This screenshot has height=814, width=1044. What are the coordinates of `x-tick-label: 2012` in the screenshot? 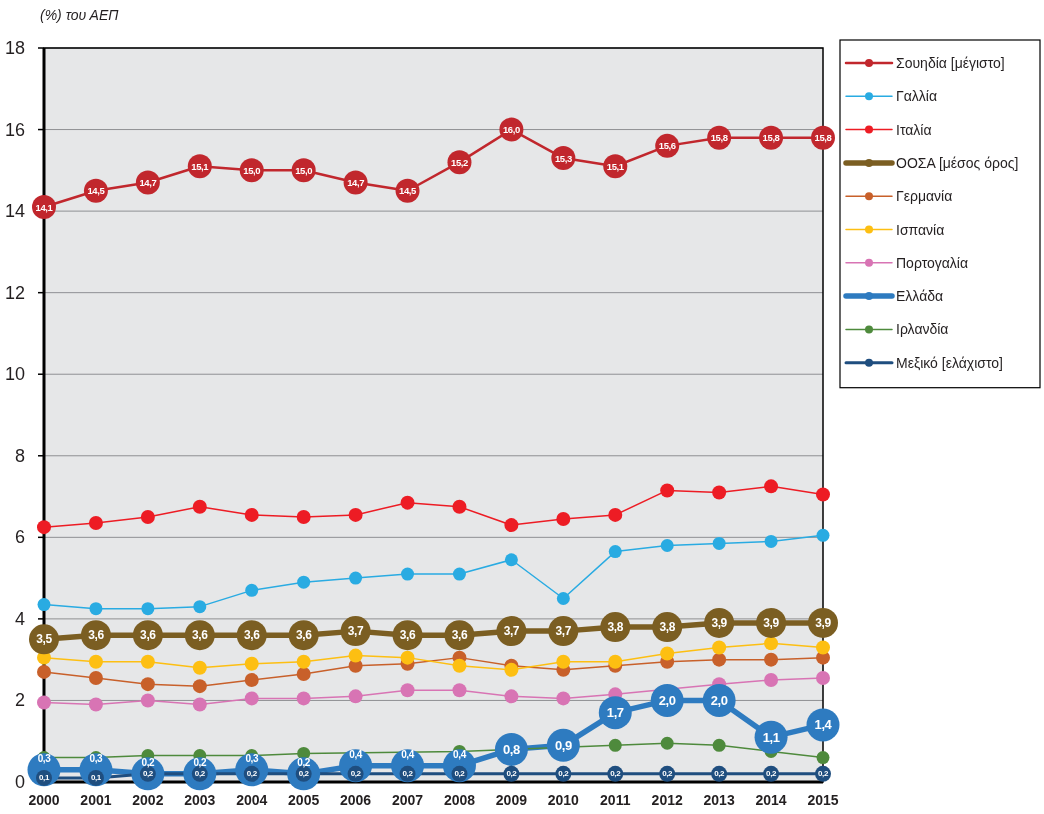 It's located at (667, 800).